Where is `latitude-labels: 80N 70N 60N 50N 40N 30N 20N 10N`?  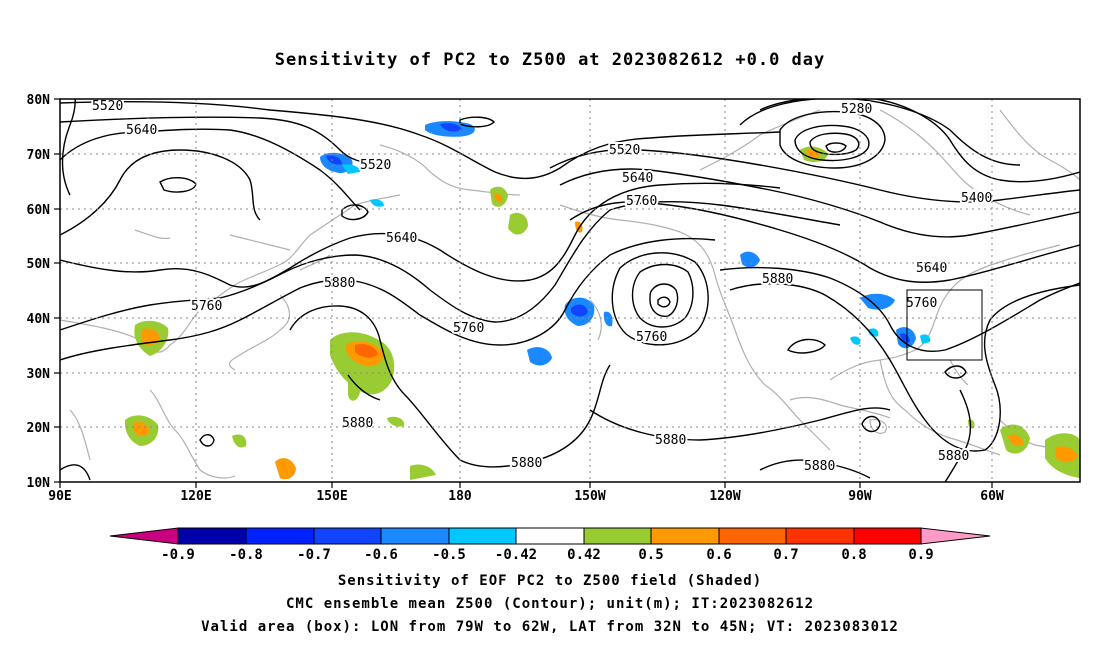
latitude-labels: 80N 70N 60N 50N 40N 30N 20N 10N is located at coordinates (39, 292).